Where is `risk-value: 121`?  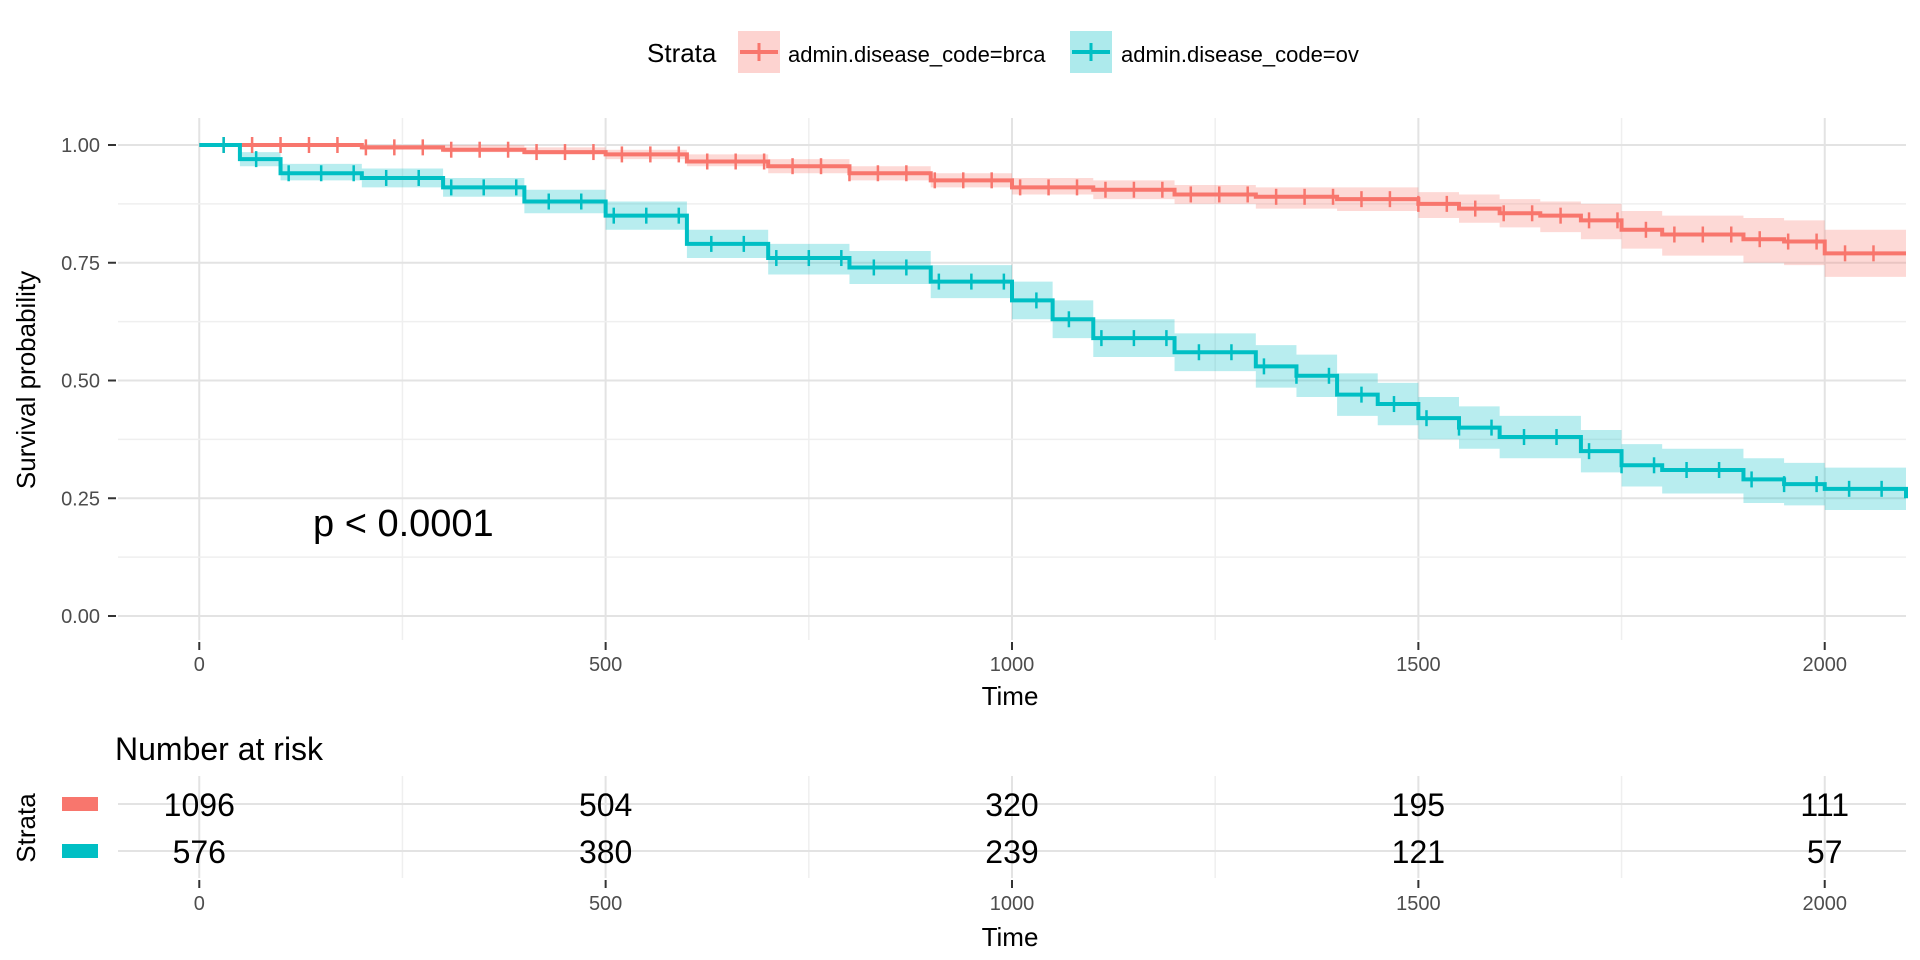
risk-value: 121 is located at coordinates (1418, 852).